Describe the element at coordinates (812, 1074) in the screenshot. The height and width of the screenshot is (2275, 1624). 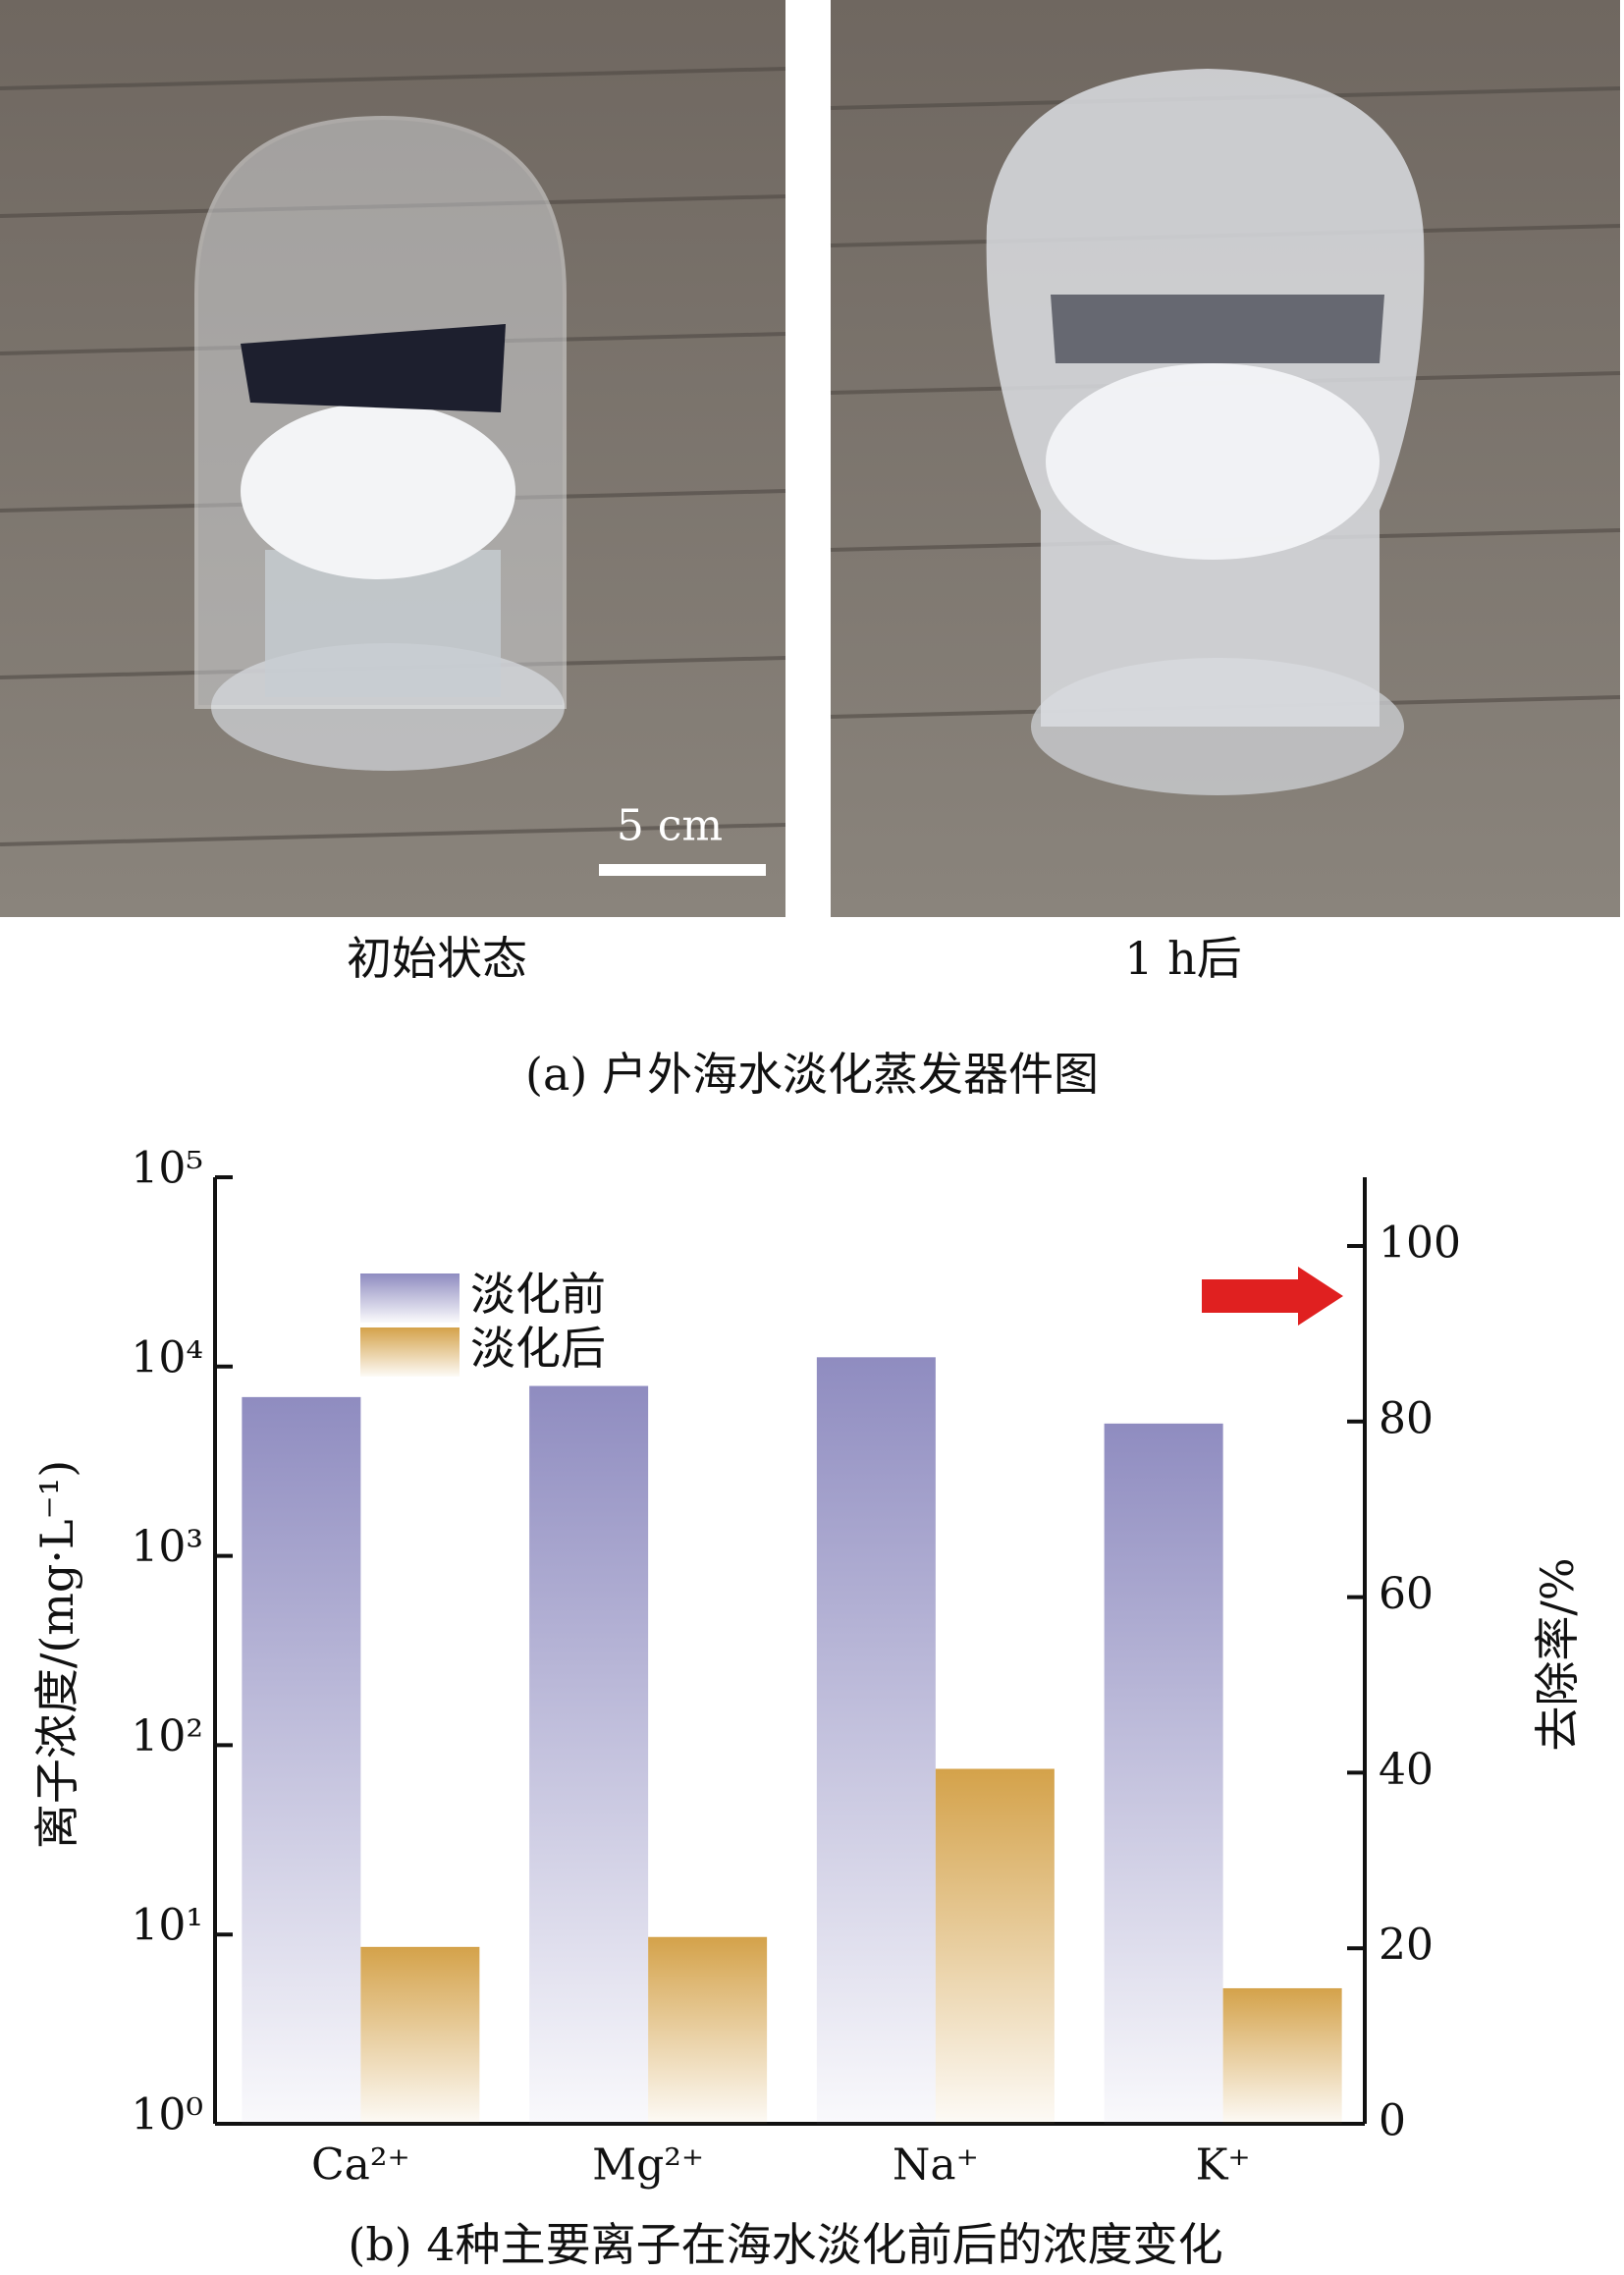
I see `caption: (a) 户外海水淡化蒸发器件图` at that location.